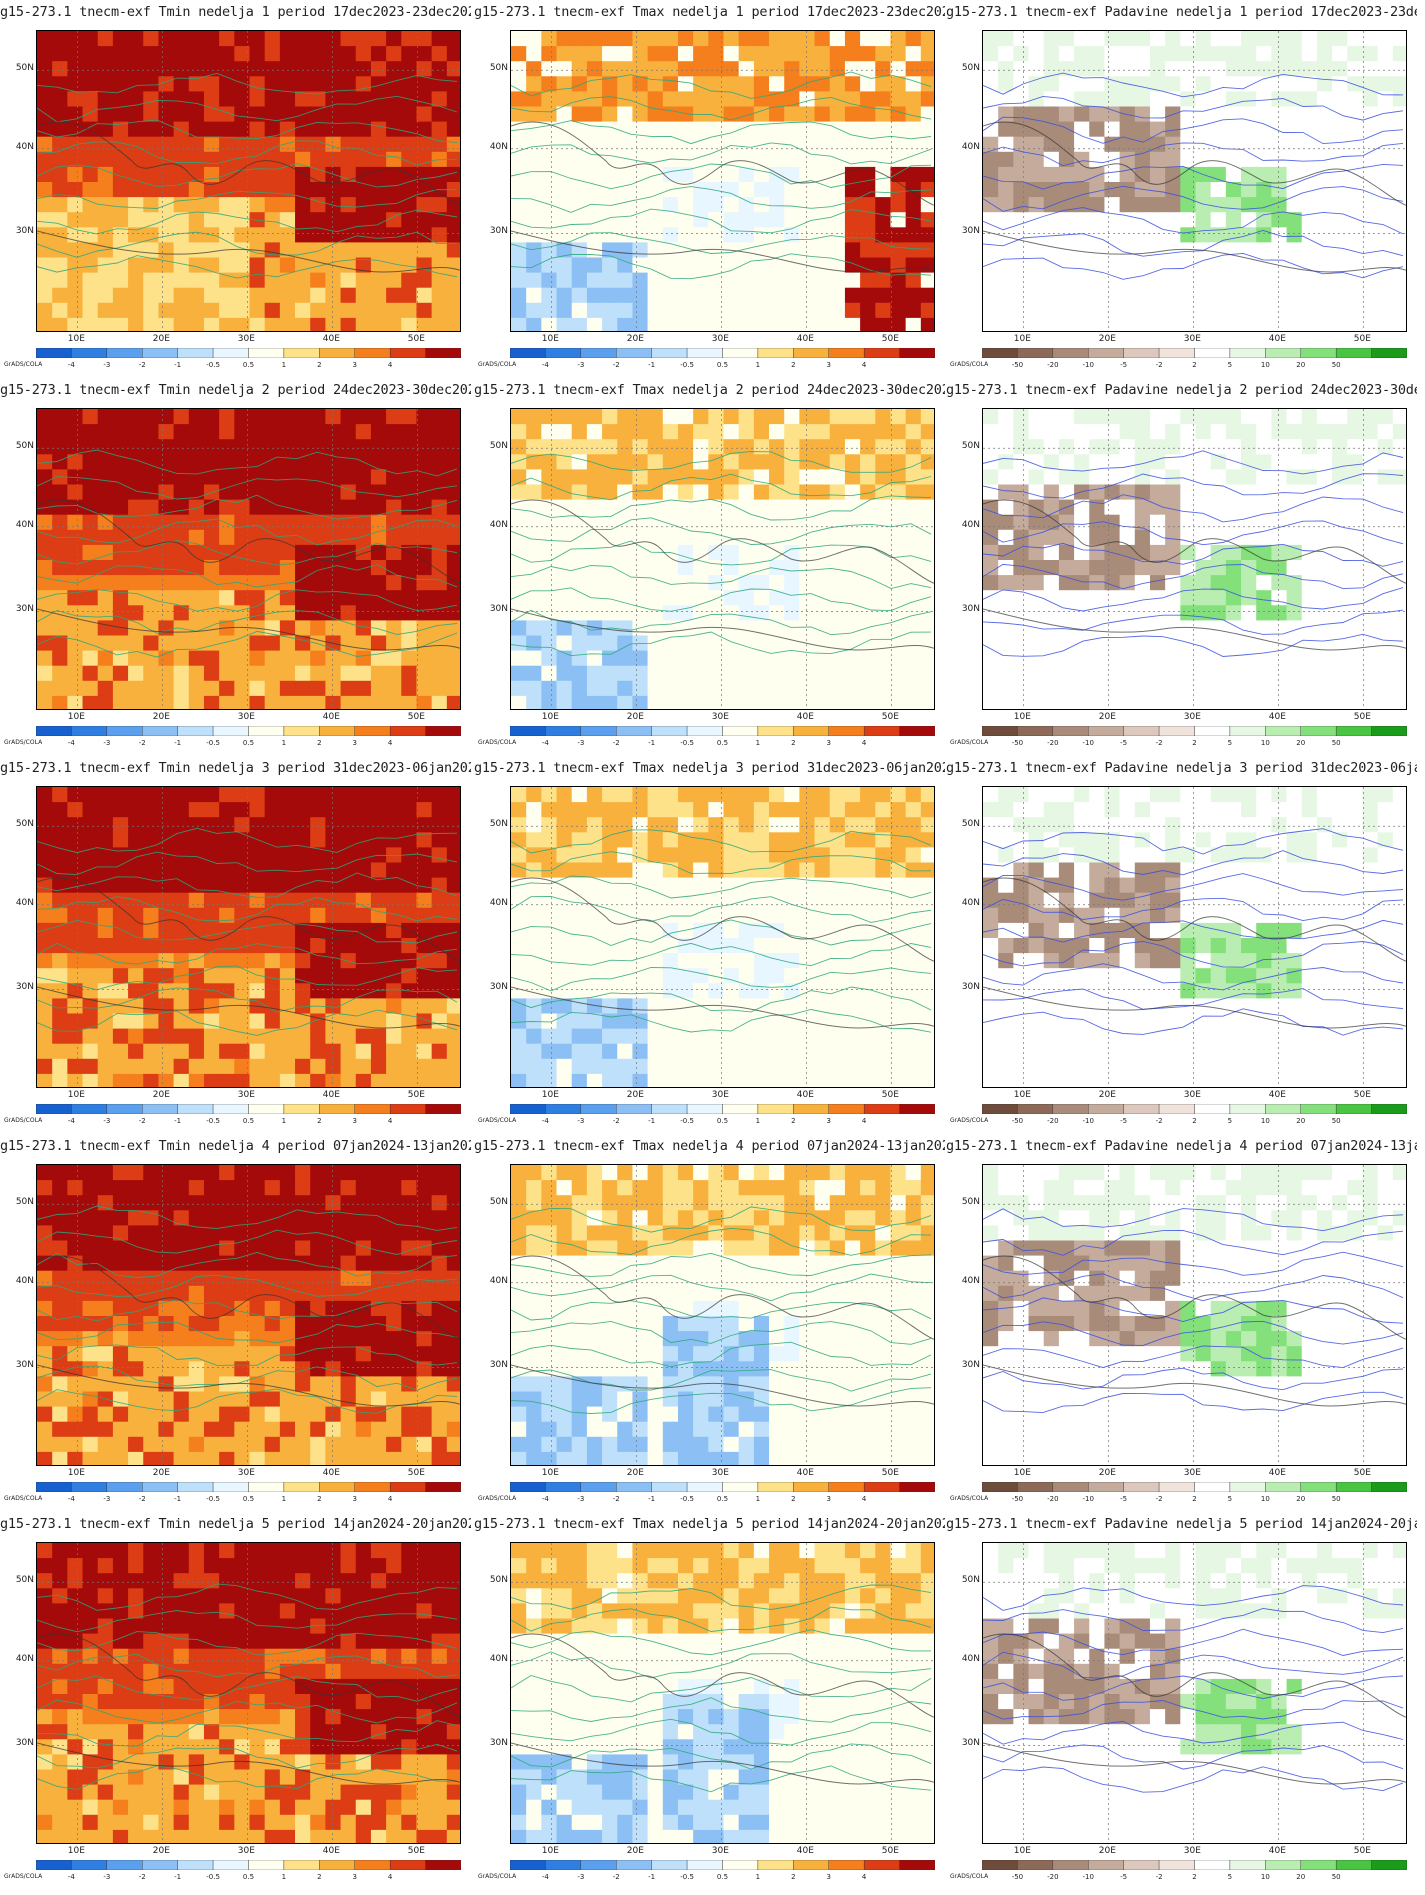  Describe the element at coordinates (354, 365) in the screenshot. I see `colorbar-tick: 3` at that location.